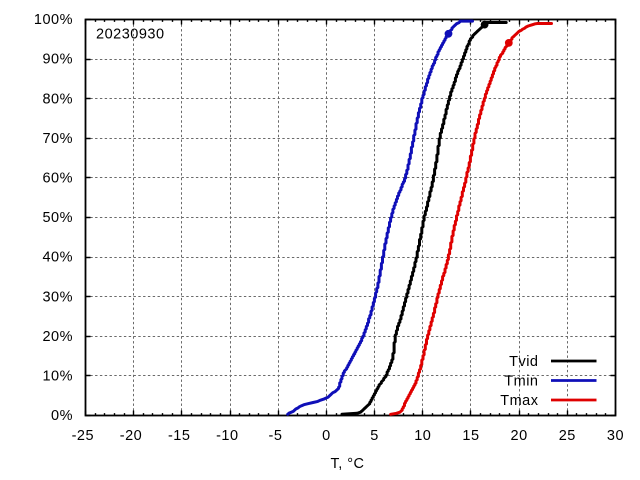  What do you see at coordinates (57, 297) in the screenshot?
I see `svg-text: 30%` at bounding box center [57, 297].